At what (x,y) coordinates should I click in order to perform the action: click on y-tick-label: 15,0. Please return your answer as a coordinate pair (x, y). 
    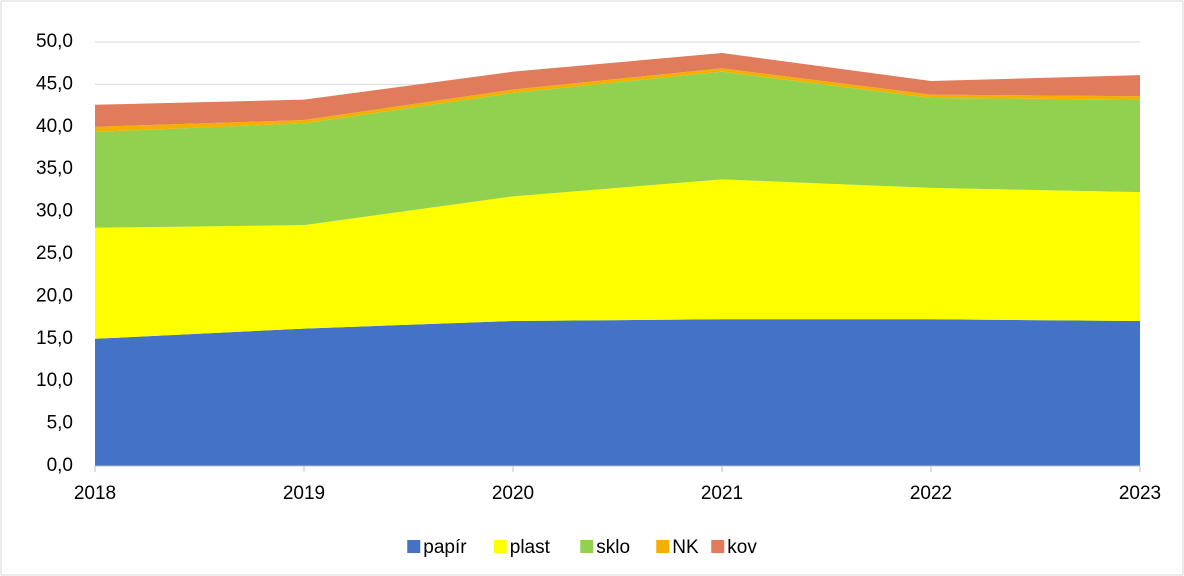
    Looking at the image, I should click on (54, 338).